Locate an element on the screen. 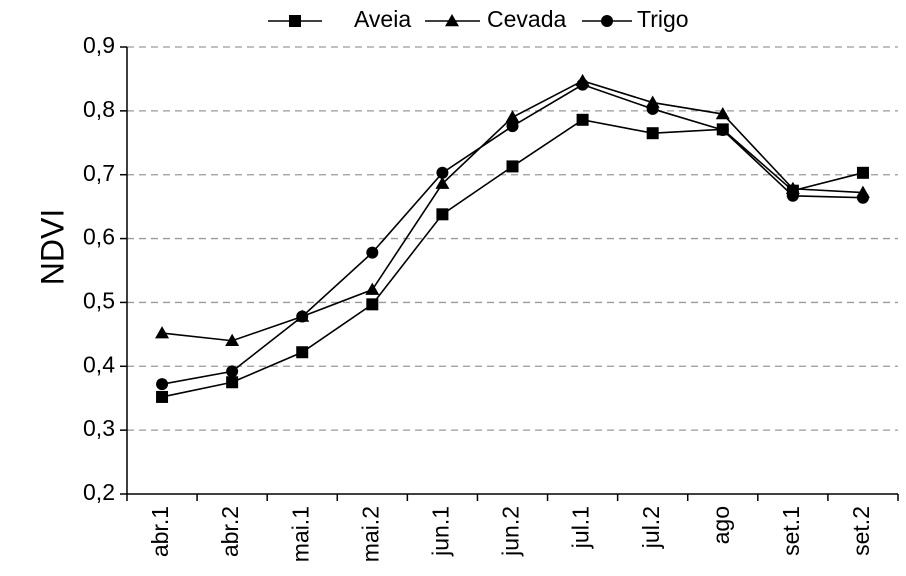 Image resolution: width=906 pixels, height=576 pixels. legend: Aveia Cevada Trigo is located at coordinates (478, 19).